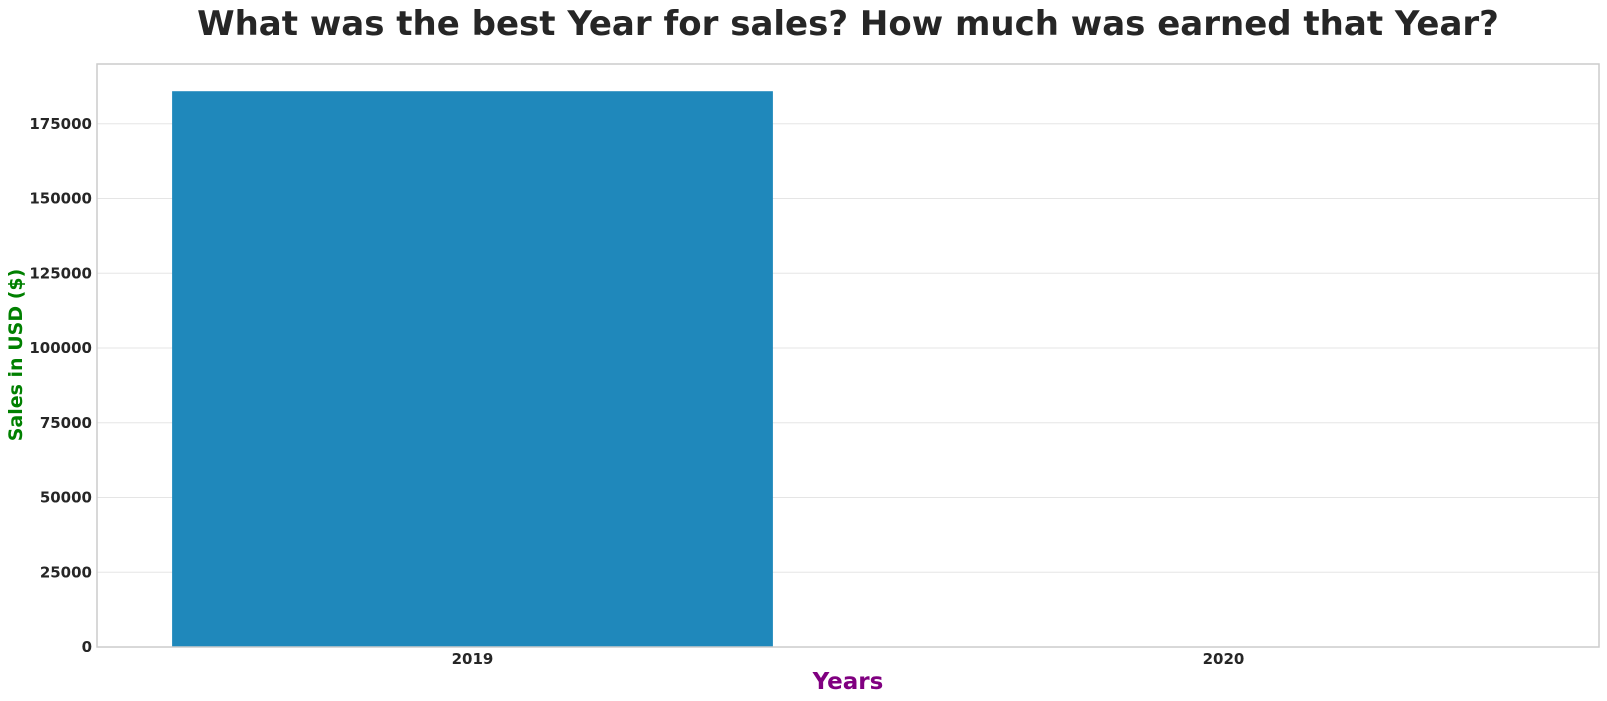 This screenshot has width=1607, height=701. What do you see at coordinates (60, 199) in the screenshot?
I see `y-tick-label: 150000` at bounding box center [60, 199].